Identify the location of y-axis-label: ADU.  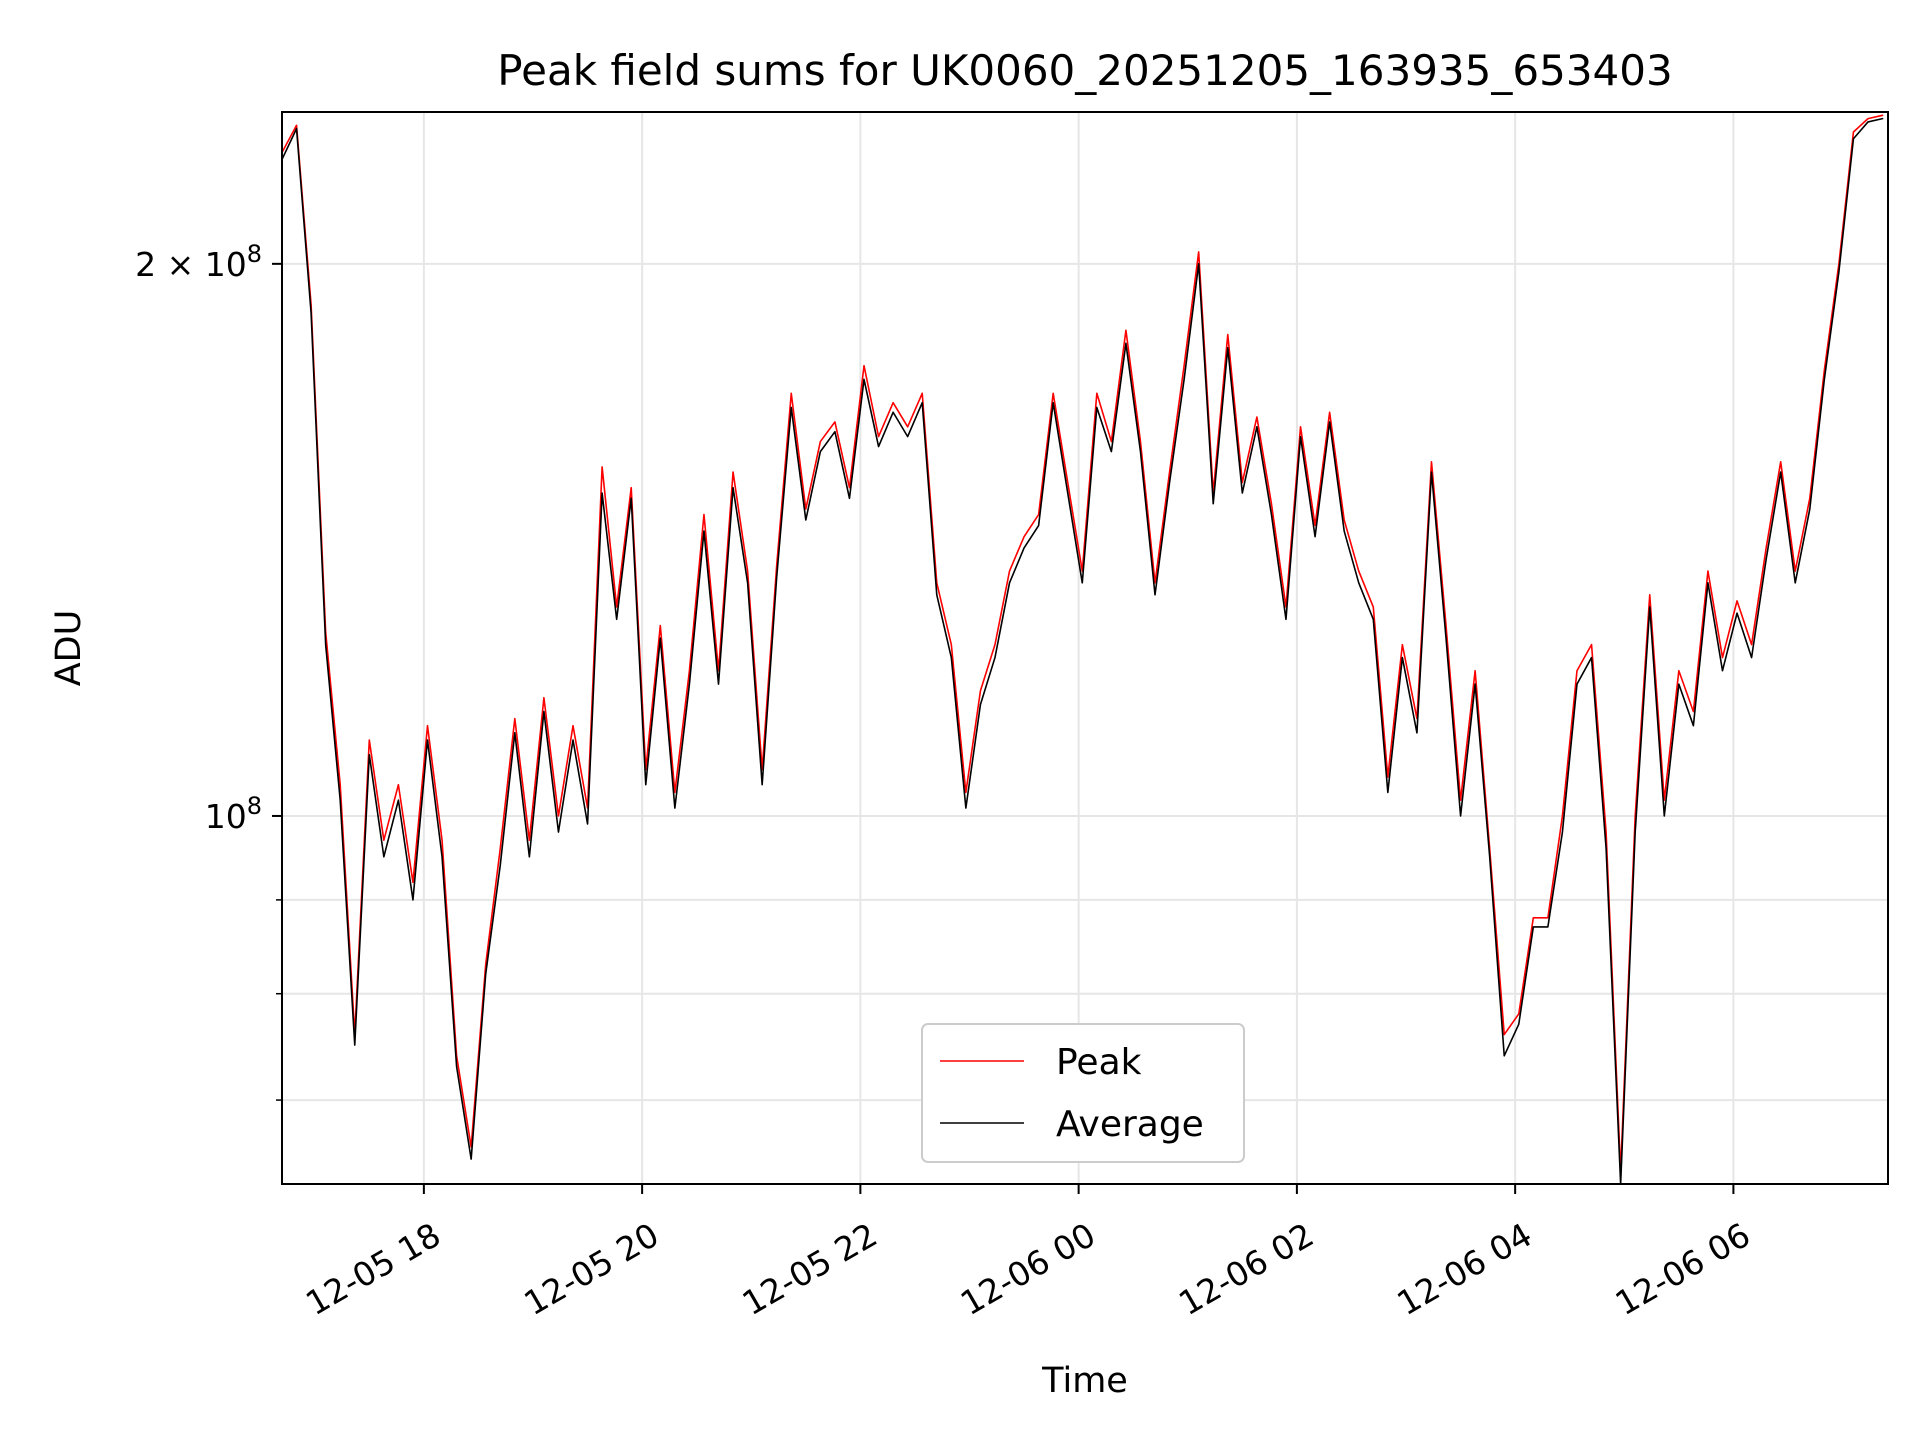
(69, 648).